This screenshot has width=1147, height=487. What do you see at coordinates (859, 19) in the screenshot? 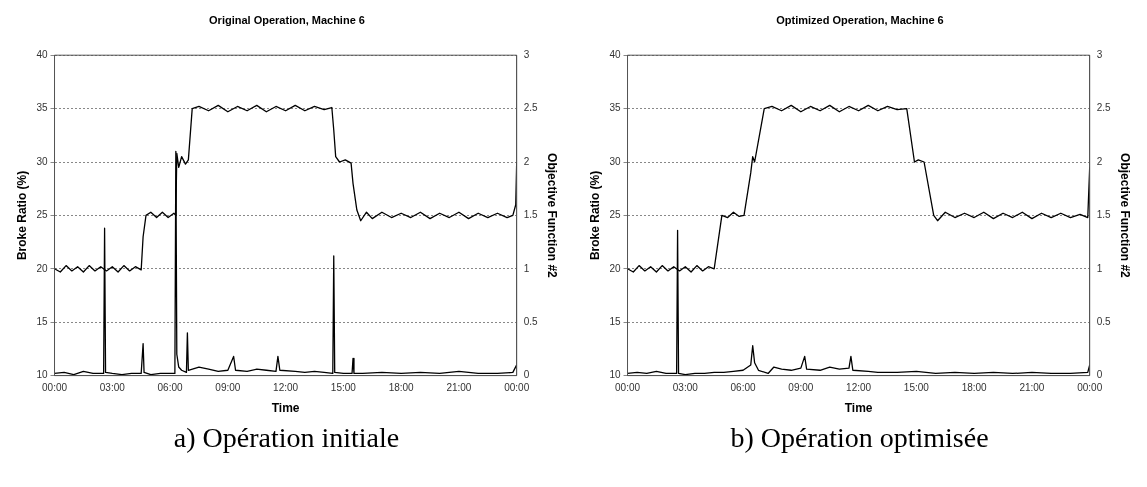
I see `chart-title: Optimized Operation, Machine 6` at bounding box center [859, 19].